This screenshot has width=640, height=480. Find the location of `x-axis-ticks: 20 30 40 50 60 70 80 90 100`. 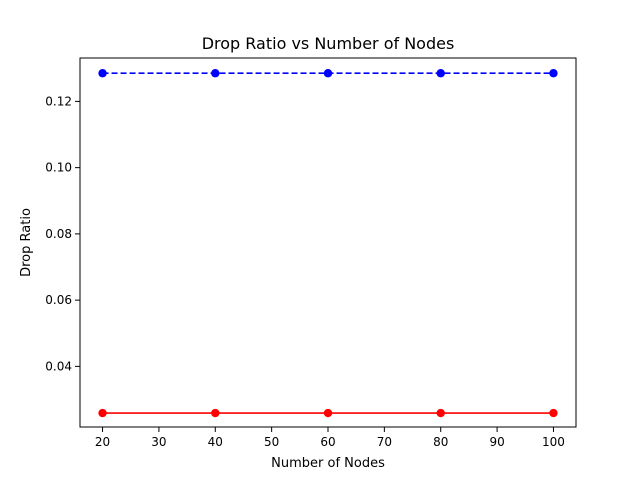

x-axis-ticks: 20 30 40 50 60 70 80 90 100 is located at coordinates (330, 438).